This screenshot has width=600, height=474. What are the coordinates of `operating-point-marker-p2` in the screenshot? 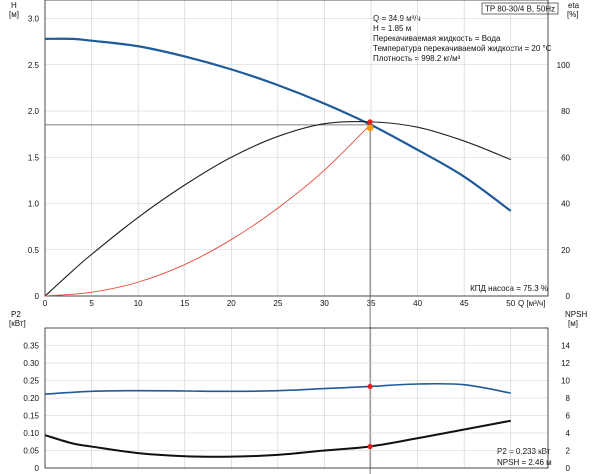 It's located at (370, 386).